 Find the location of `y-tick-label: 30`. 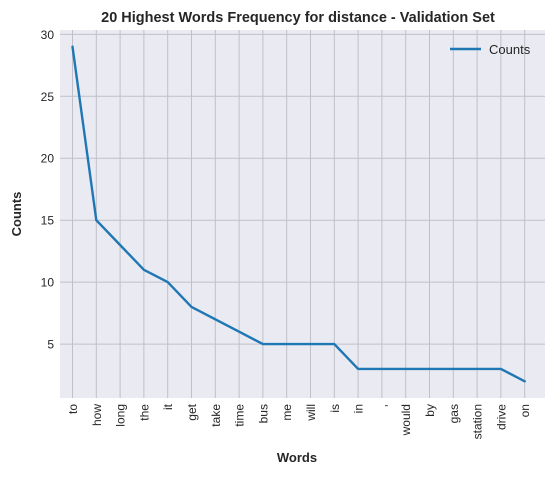

y-tick-label: 30 is located at coordinates (48, 35).